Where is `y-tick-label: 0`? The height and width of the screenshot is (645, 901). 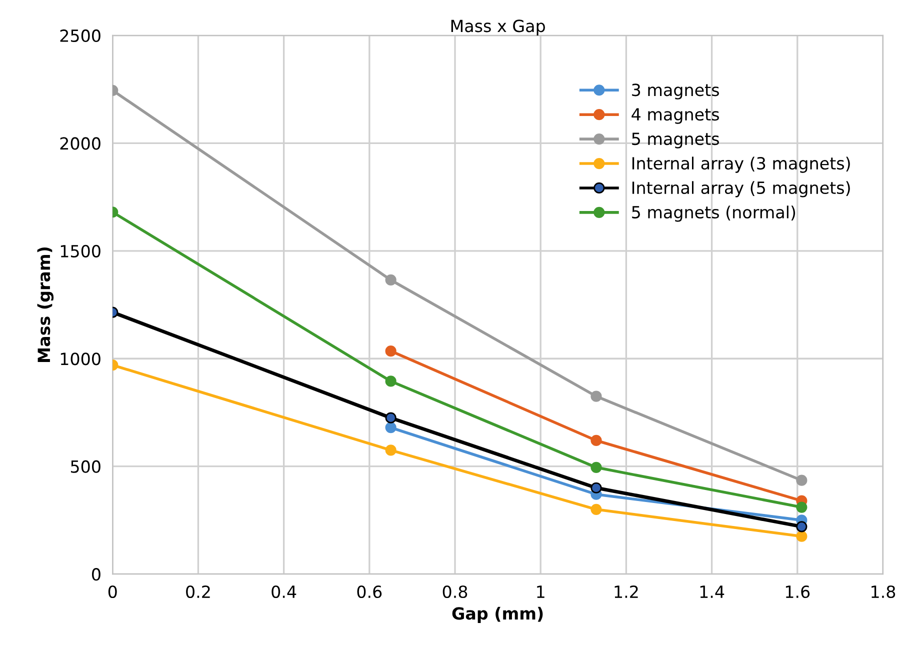
y-tick-label: 0 is located at coordinates (96, 574).